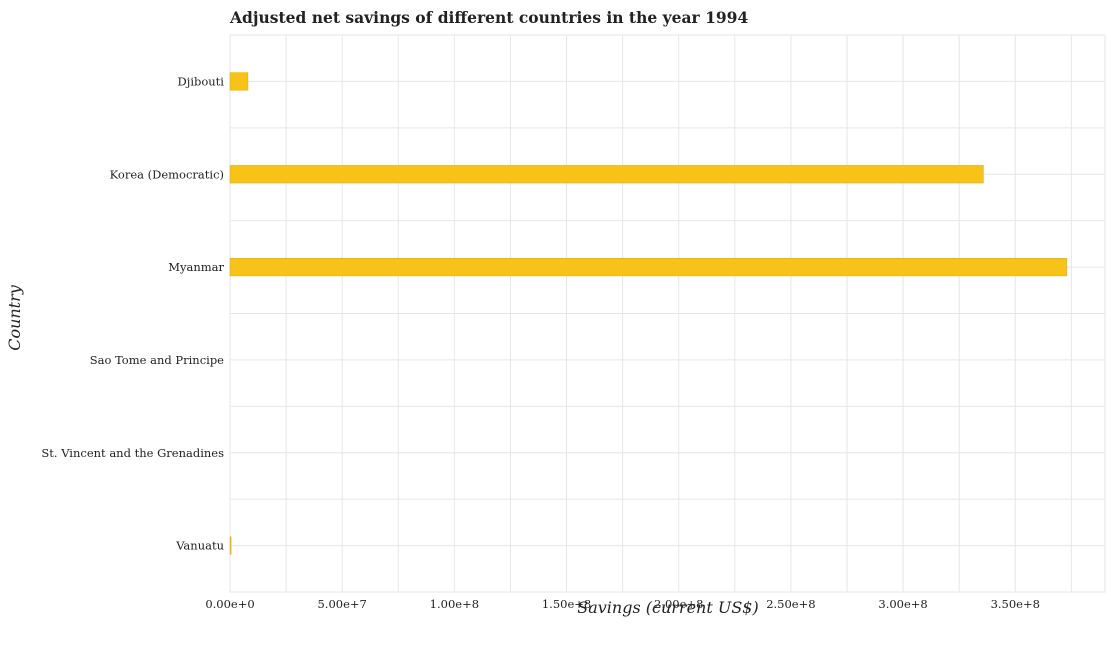  I want to click on x-tick-label: 3.00e+8, so click(902, 604).